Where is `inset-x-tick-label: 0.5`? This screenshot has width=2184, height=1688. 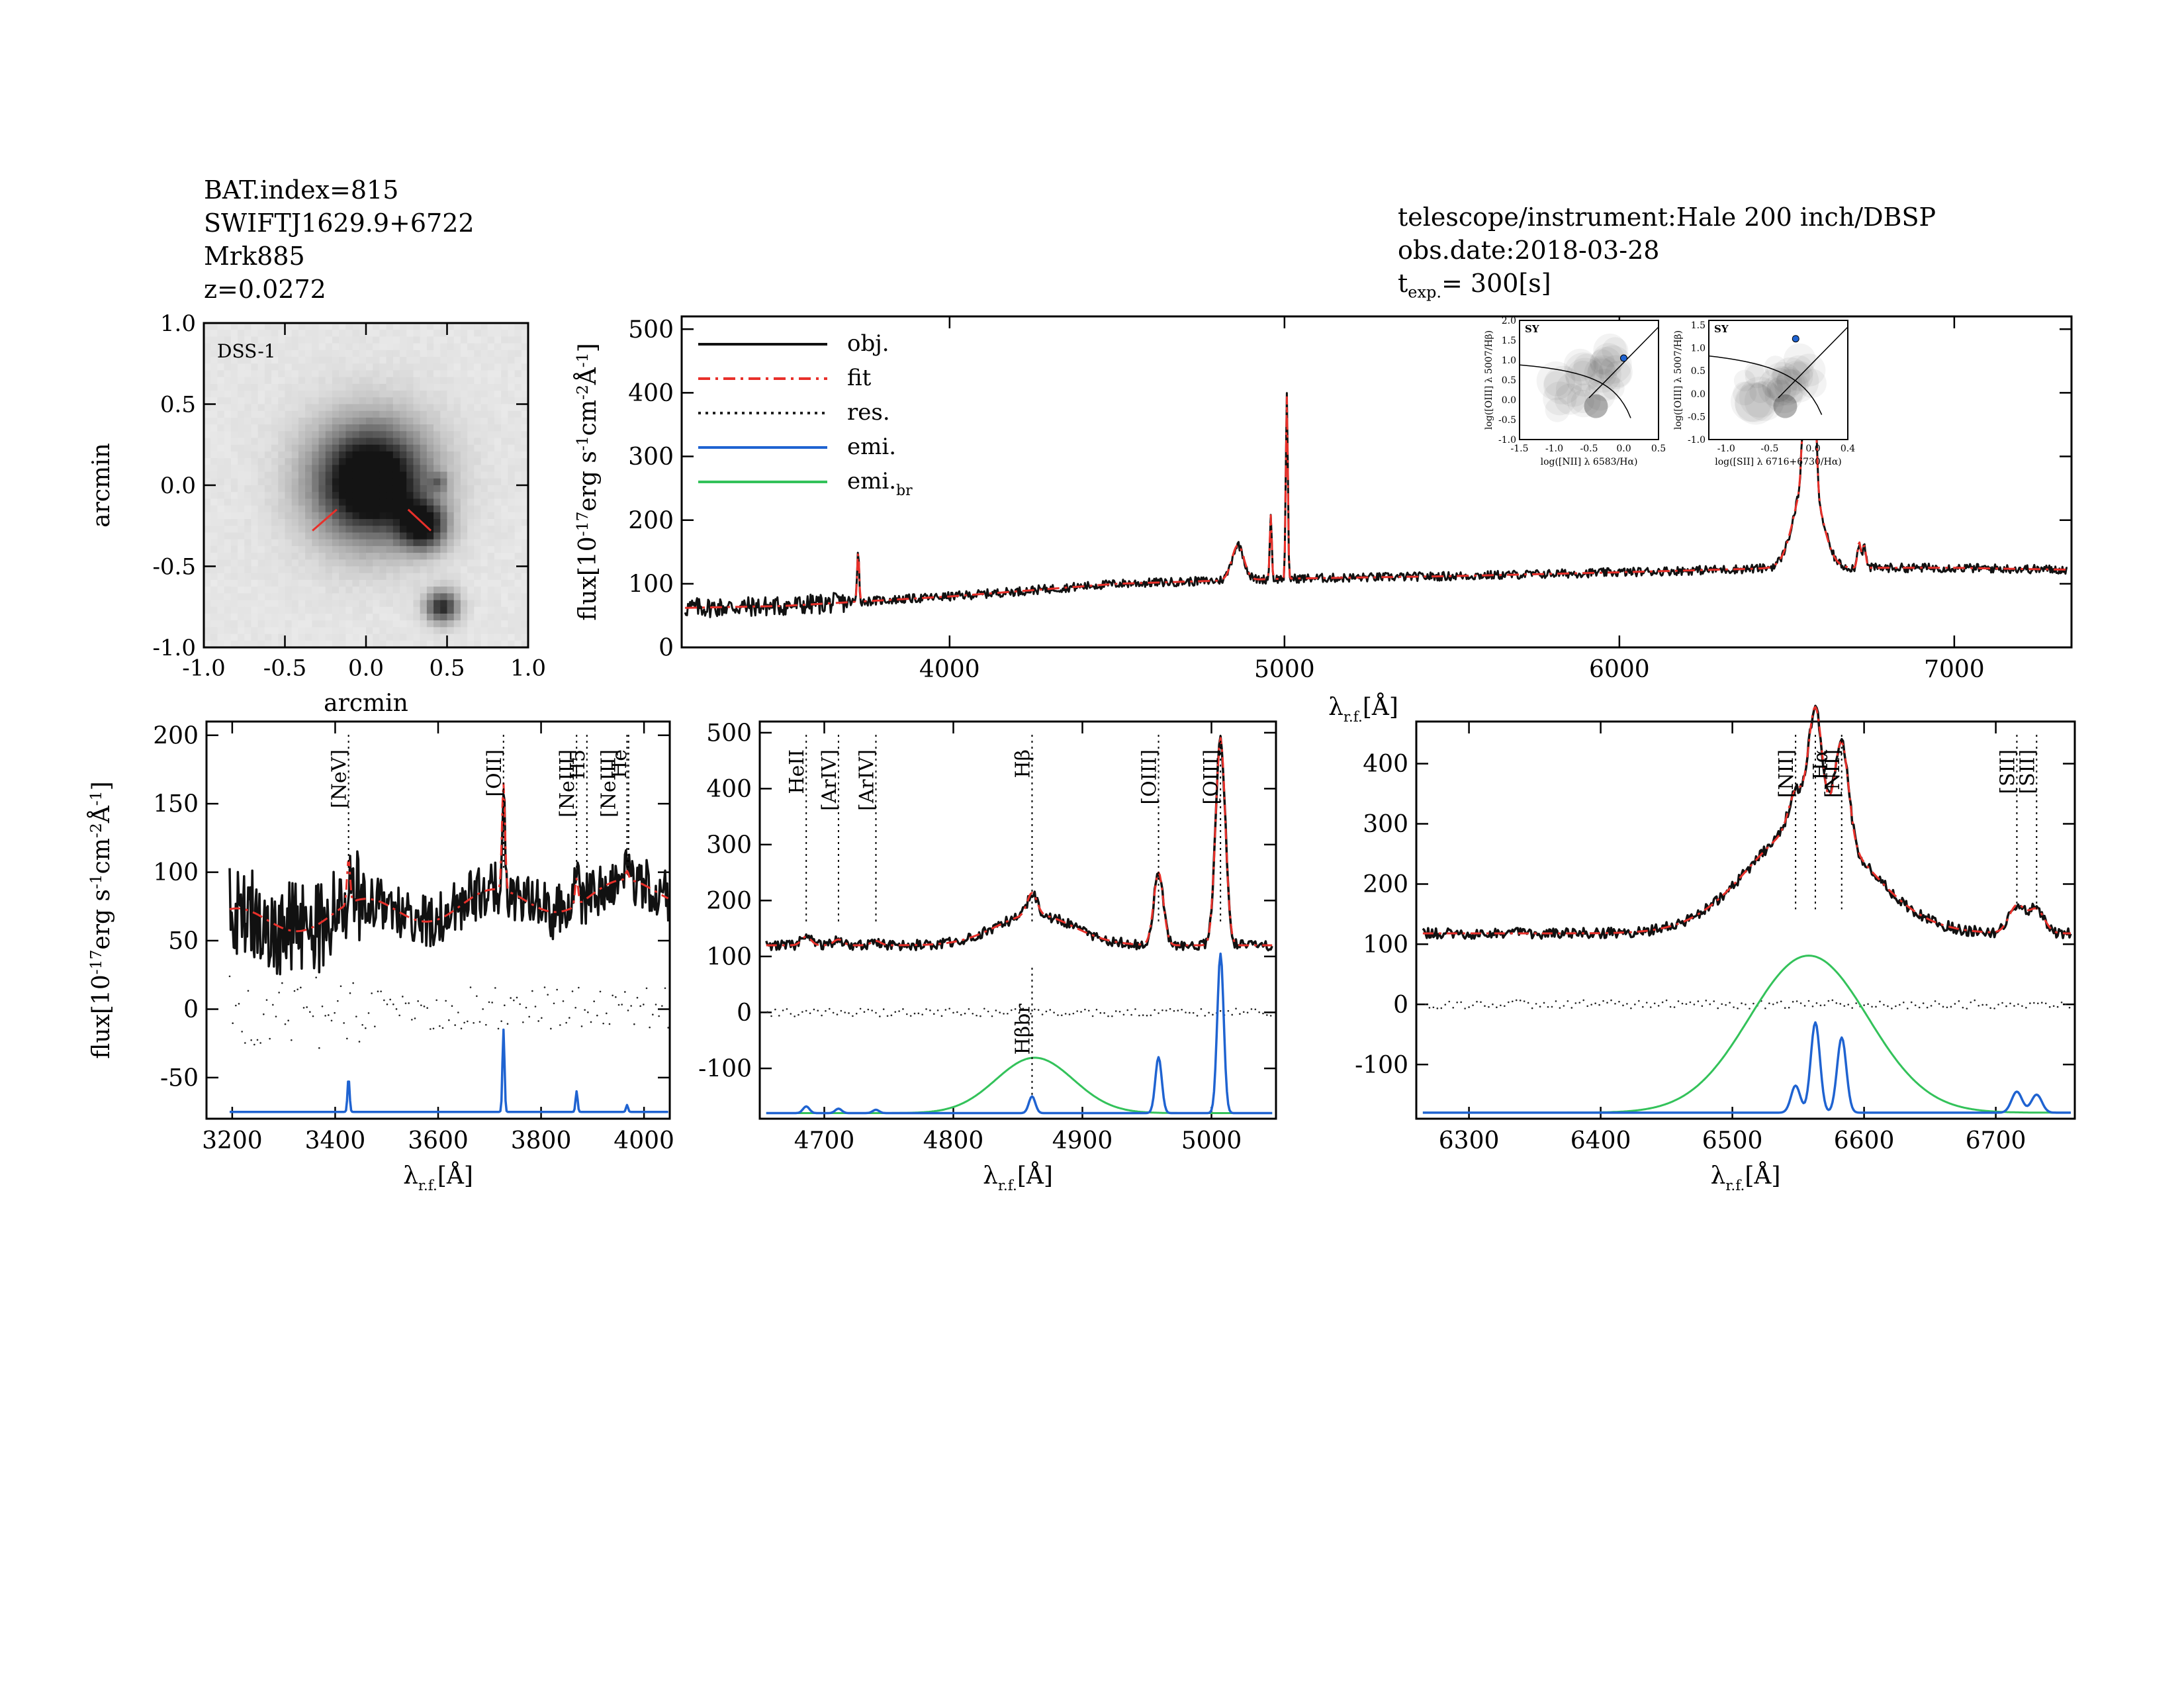
inset-x-tick-label: 0.5 is located at coordinates (1658, 449).